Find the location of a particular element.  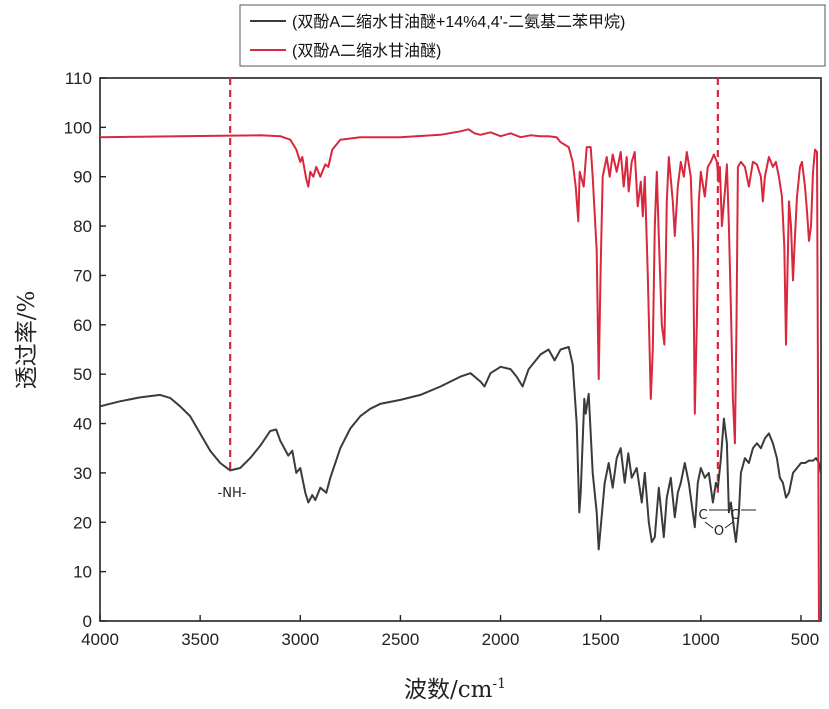

y-tick-label: 10 is located at coordinates (82, 572).